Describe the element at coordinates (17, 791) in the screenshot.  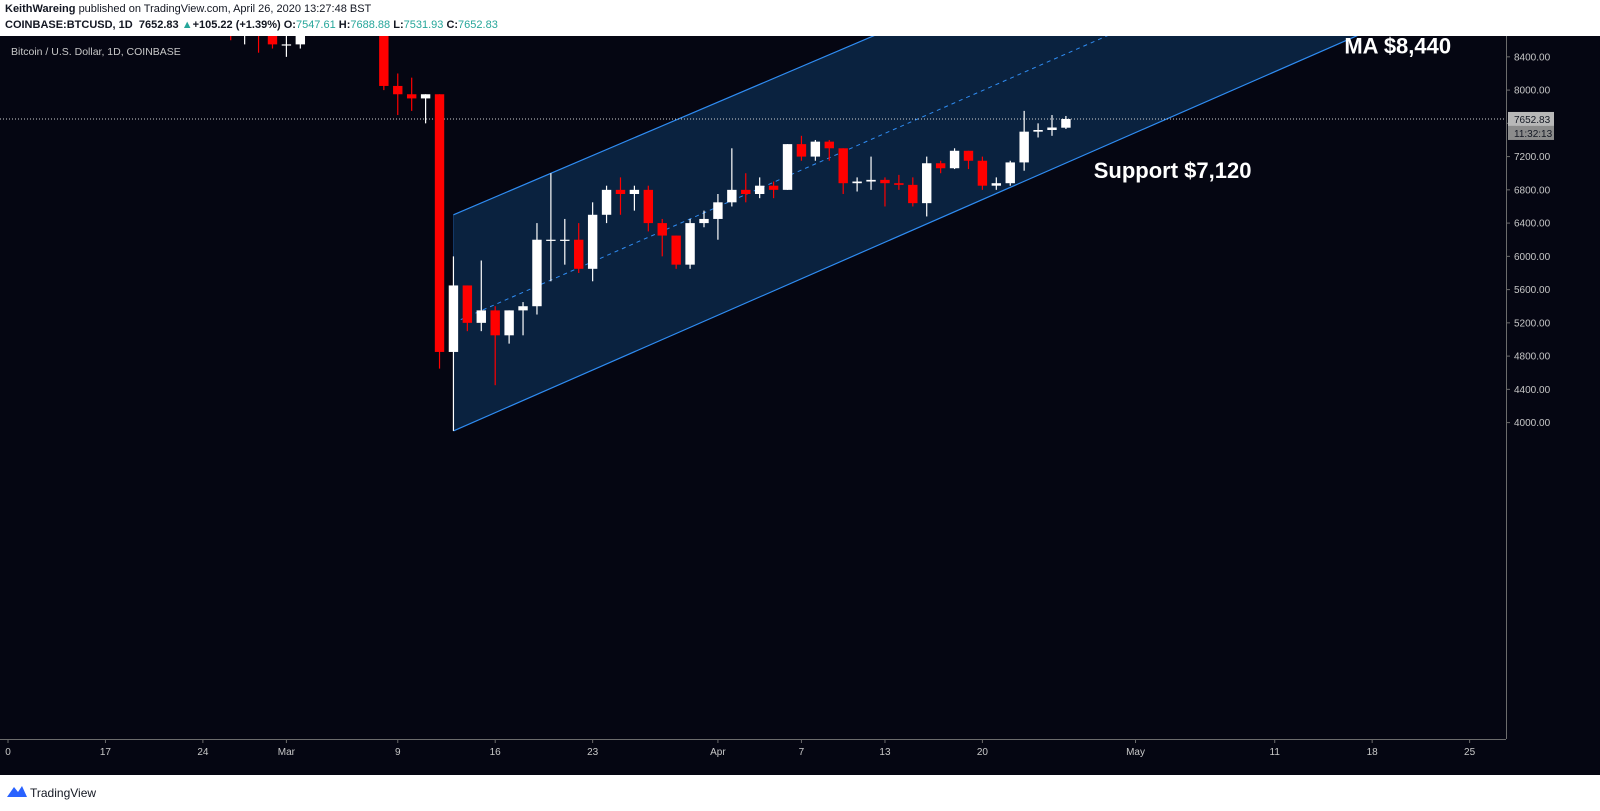
I see `tradingview-logo-icon` at that location.